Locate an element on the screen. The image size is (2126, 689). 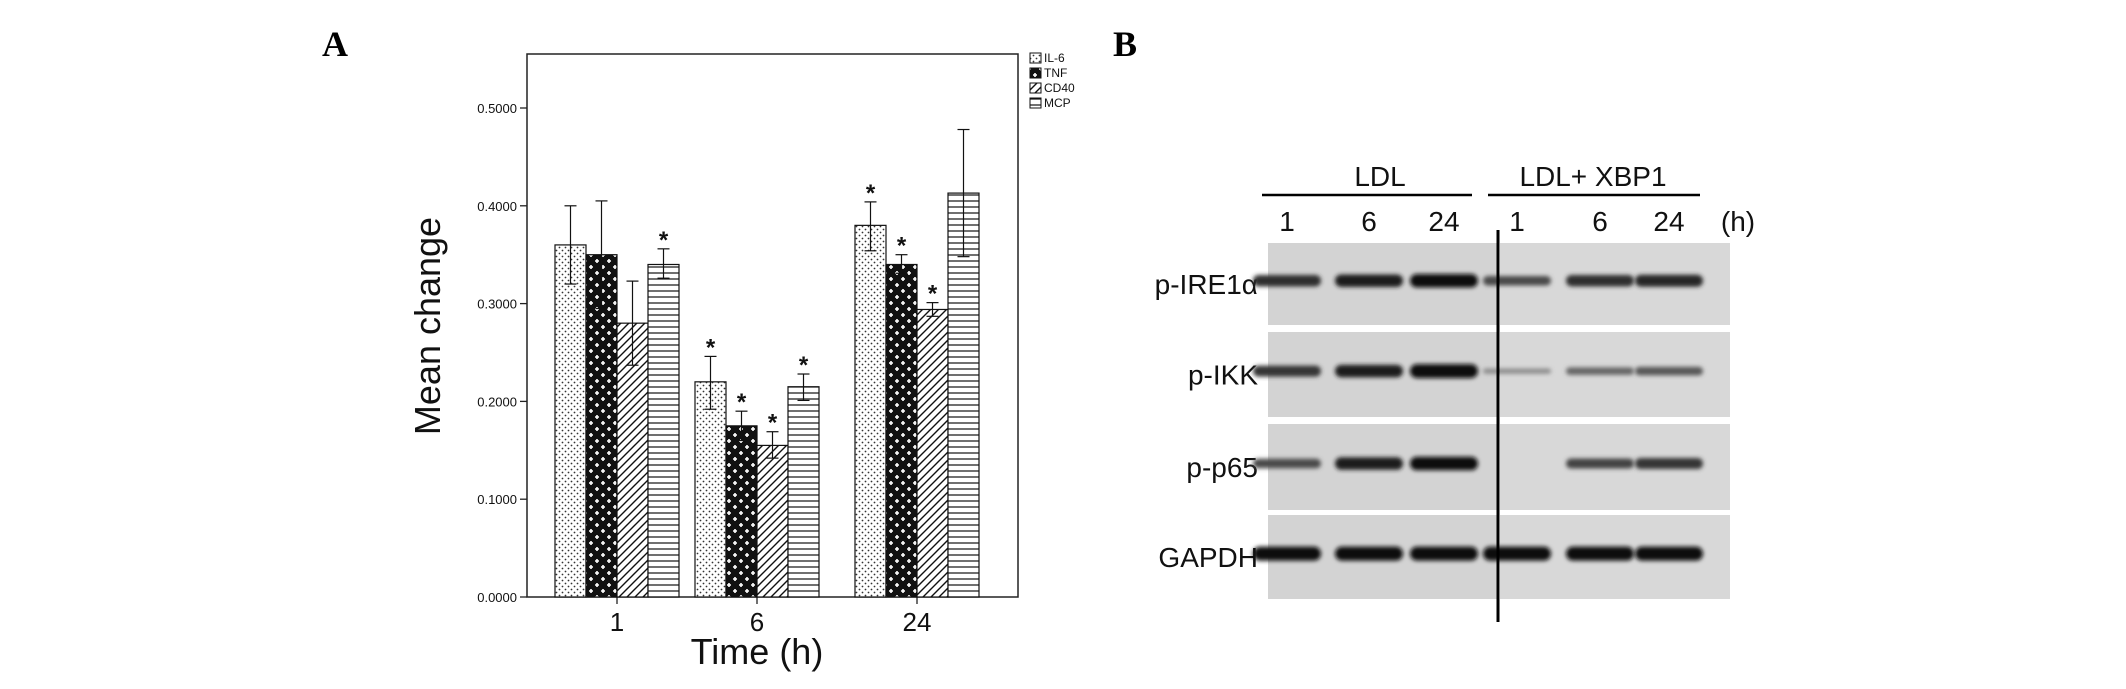
y-tick-label: 0.5000 is located at coordinates (497, 108).